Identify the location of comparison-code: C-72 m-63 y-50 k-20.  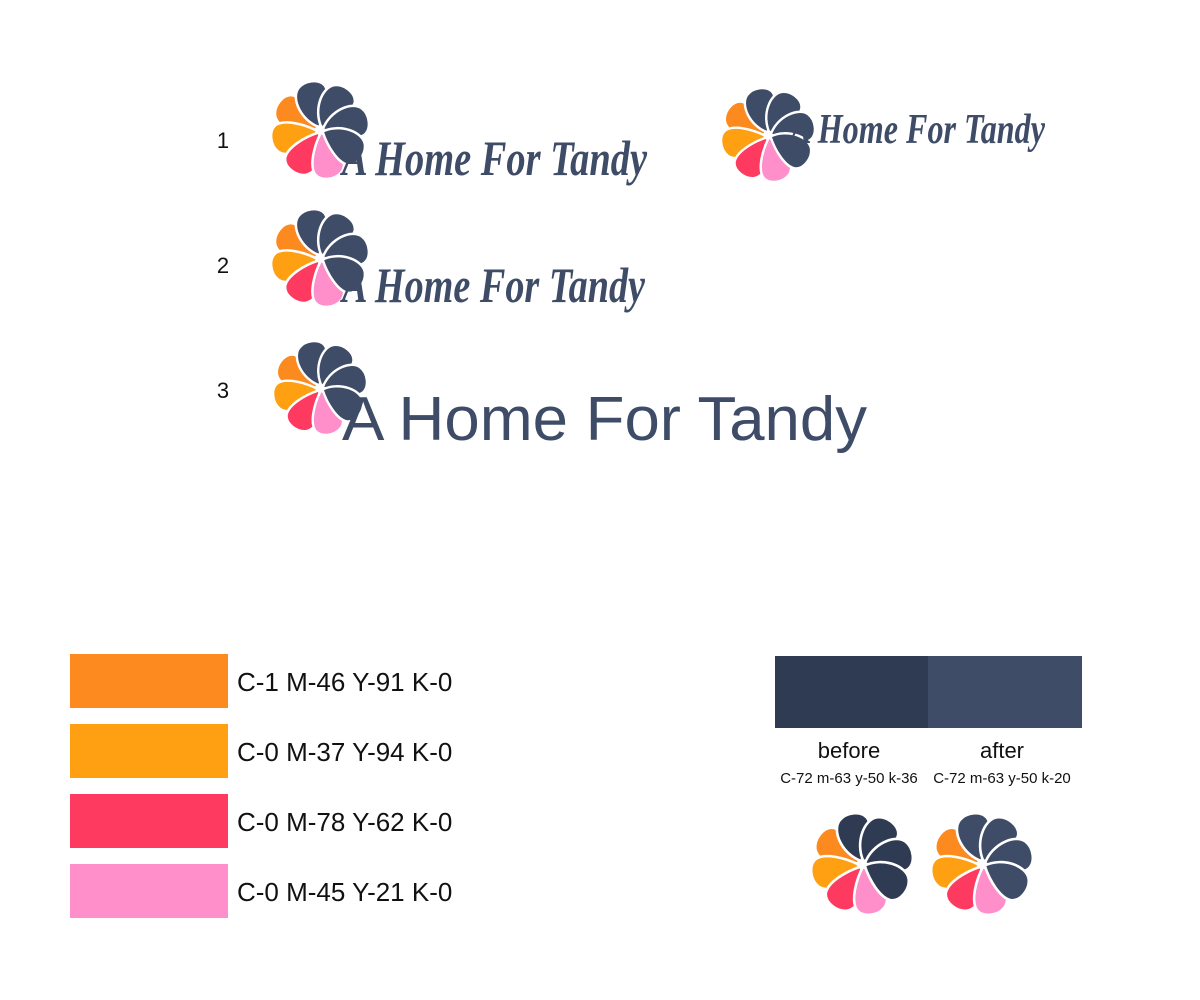
(1002, 778).